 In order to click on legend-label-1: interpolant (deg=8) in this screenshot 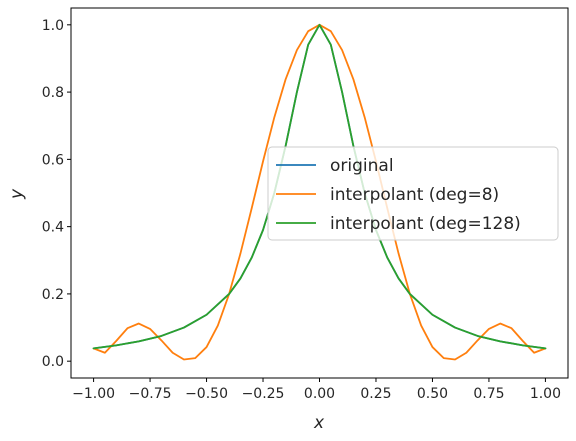, I will do `click(414, 195)`.